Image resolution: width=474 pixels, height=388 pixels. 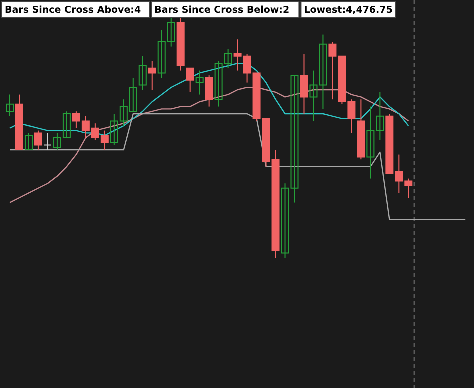 What do you see at coordinates (73, 10) in the screenshot?
I see `text: Bars Since Cross Above:4` at bounding box center [73, 10].